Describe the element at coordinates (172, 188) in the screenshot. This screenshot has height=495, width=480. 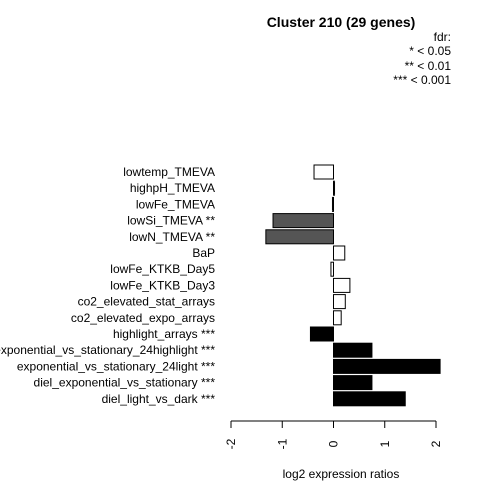
I see `category-label-highpH_TMEVA: highpH_TMEVA` at that location.